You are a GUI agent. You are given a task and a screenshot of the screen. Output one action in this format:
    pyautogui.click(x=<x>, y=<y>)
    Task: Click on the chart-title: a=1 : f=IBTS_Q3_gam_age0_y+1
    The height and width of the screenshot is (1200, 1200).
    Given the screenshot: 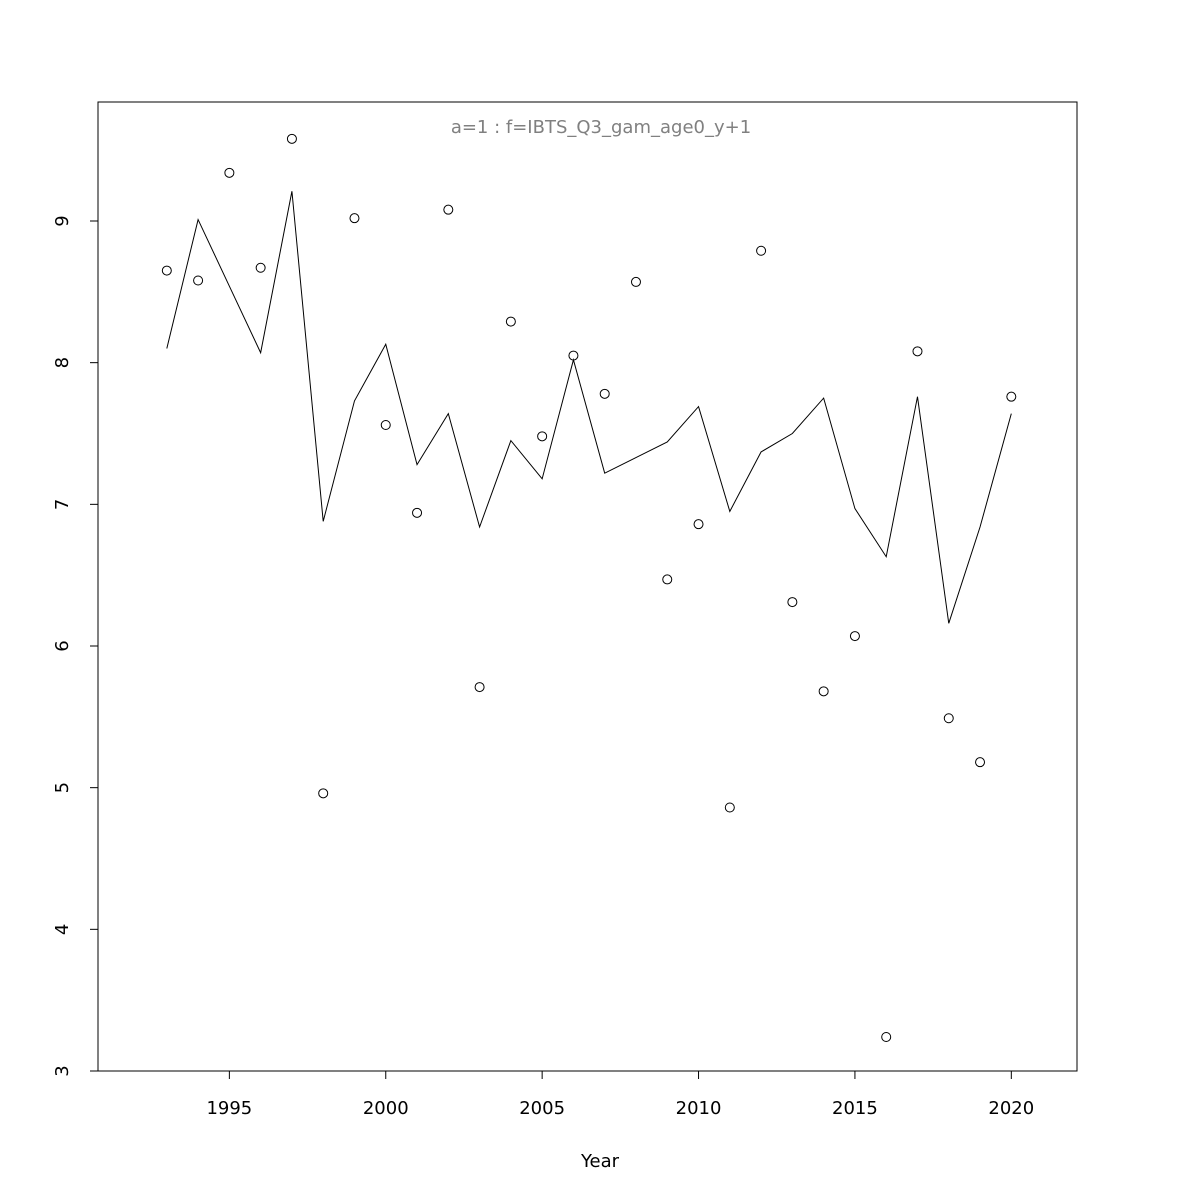 What is the action you would take?
    pyautogui.click(x=601, y=127)
    